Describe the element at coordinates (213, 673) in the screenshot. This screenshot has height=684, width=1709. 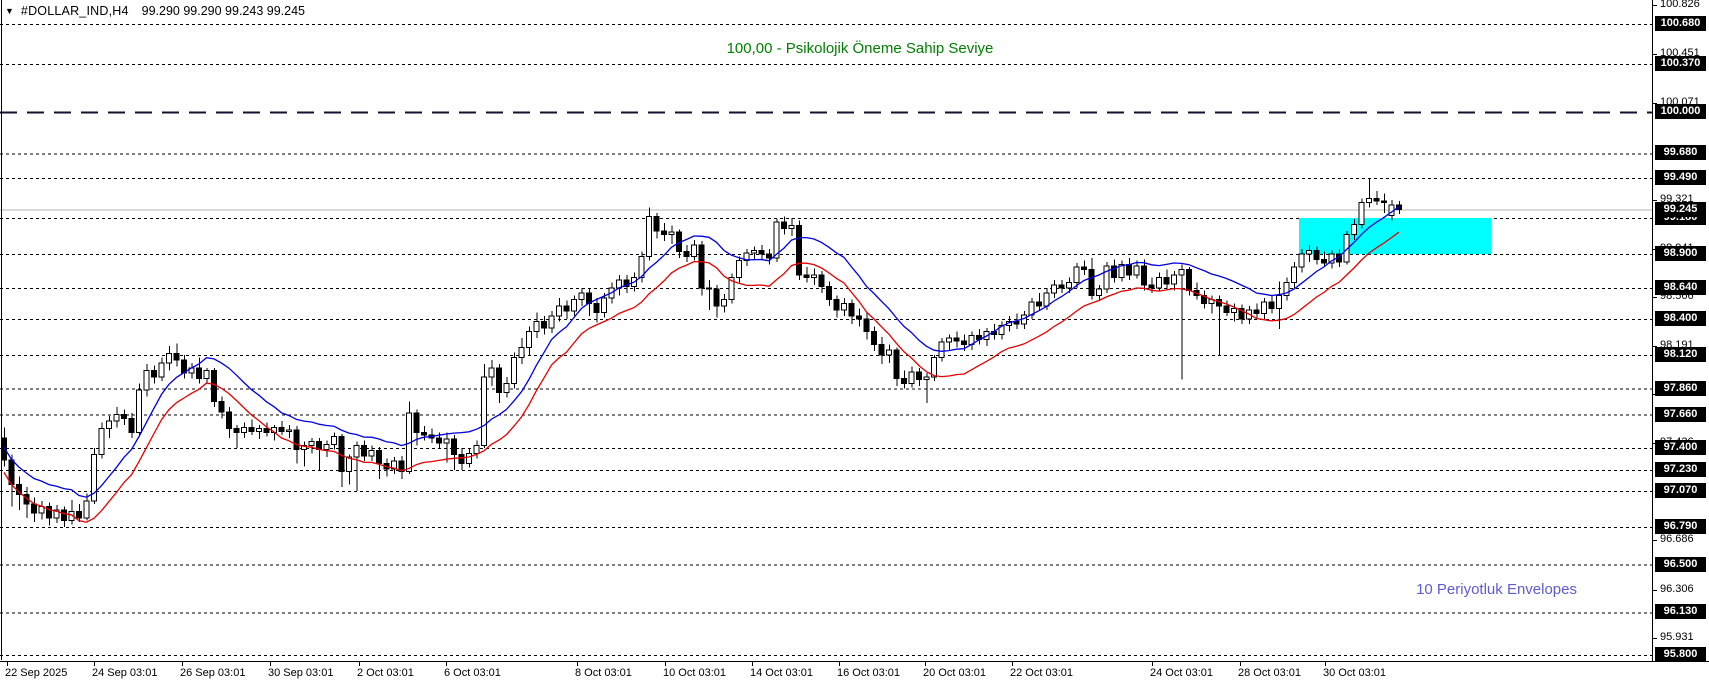
I see `date-label: 26 Sep 03:01` at that location.